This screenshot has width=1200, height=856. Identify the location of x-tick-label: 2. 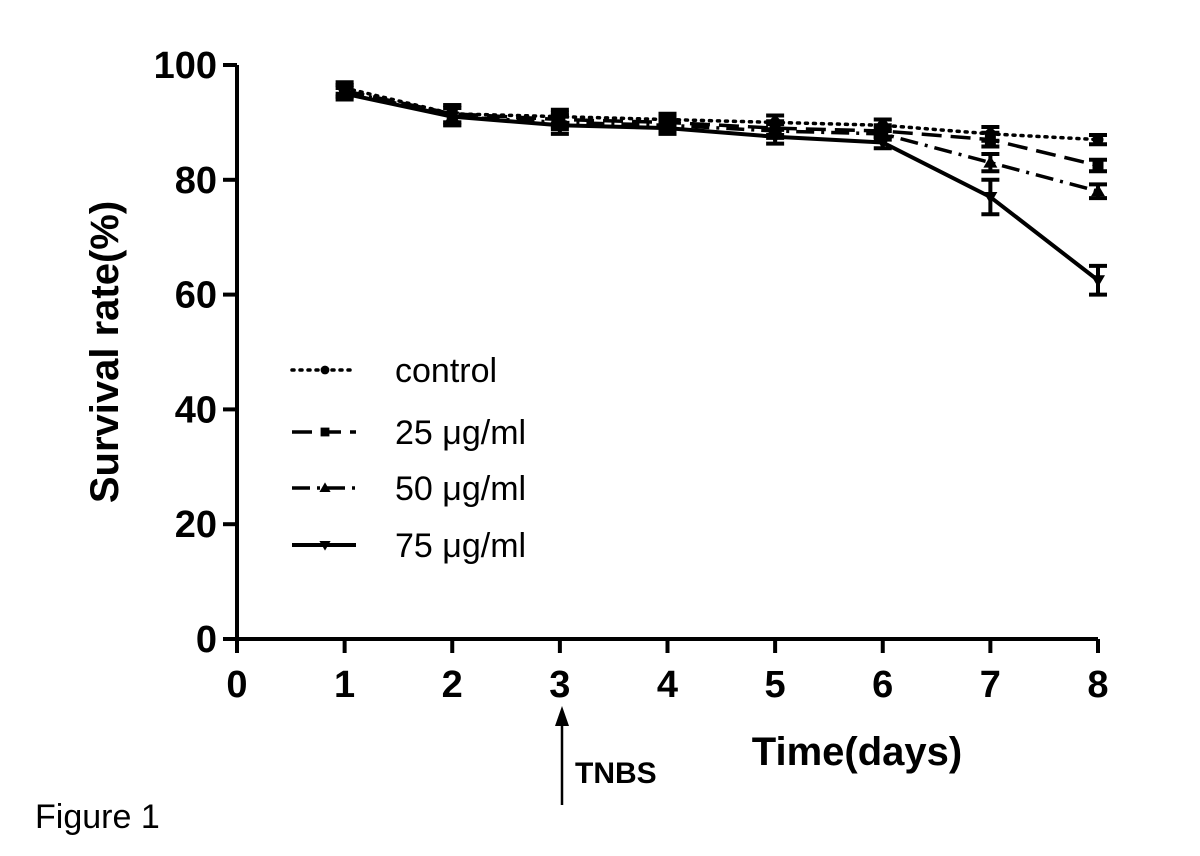
(452, 685).